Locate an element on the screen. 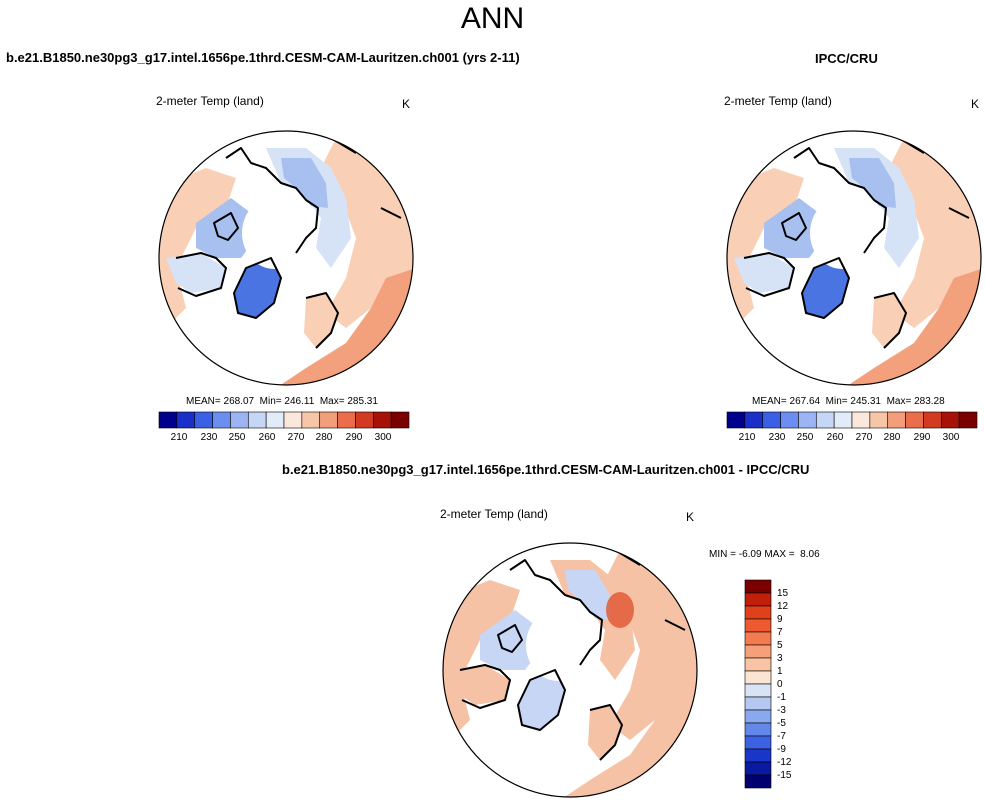  diff-max-value: 8.06 is located at coordinates (810, 554).